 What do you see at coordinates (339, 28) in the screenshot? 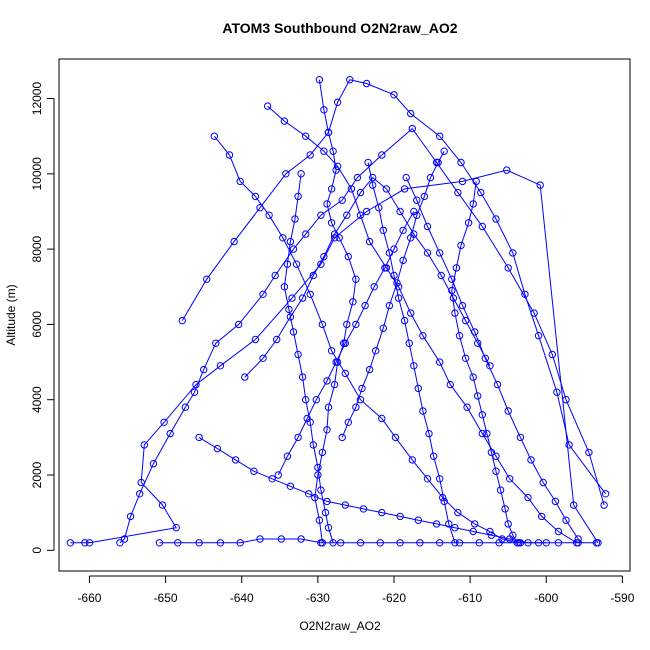
I see `chart-title: ATOM3 Southbound O2N2raw_AO2` at bounding box center [339, 28].